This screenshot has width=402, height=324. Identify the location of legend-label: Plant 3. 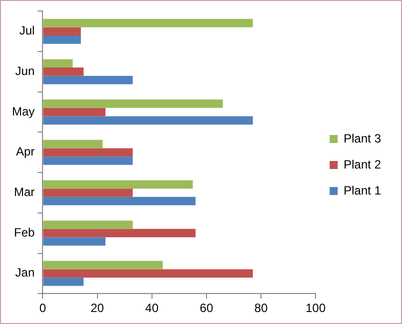
(363, 138).